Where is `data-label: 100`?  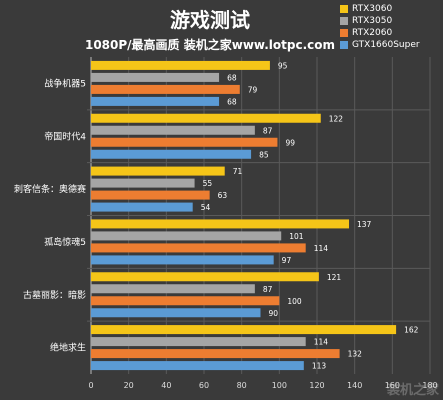
data-label: 100 is located at coordinates (294, 301).